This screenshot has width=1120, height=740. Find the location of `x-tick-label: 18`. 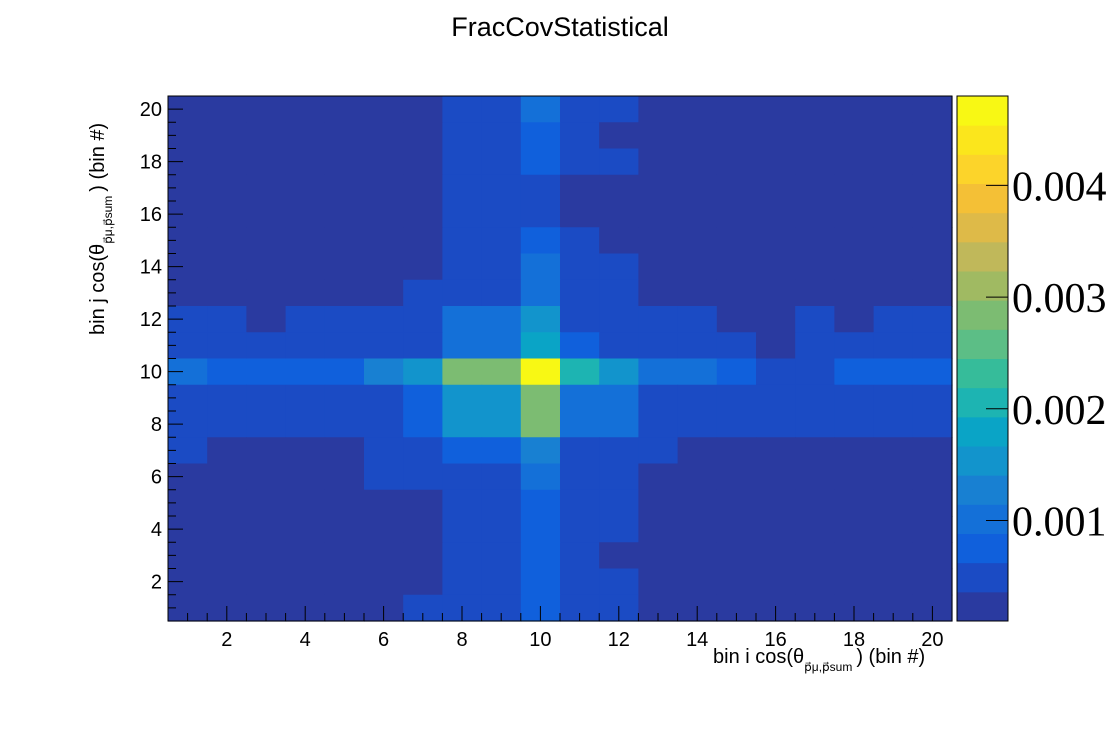

x-tick-label: 18 is located at coordinates (854, 640).